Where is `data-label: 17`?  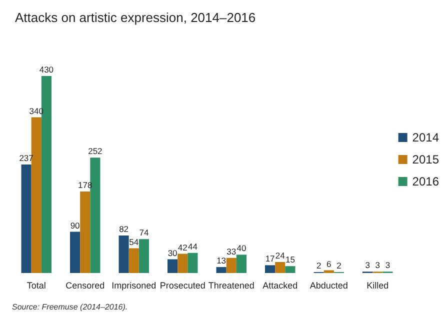 data-label: 17 is located at coordinates (270, 259).